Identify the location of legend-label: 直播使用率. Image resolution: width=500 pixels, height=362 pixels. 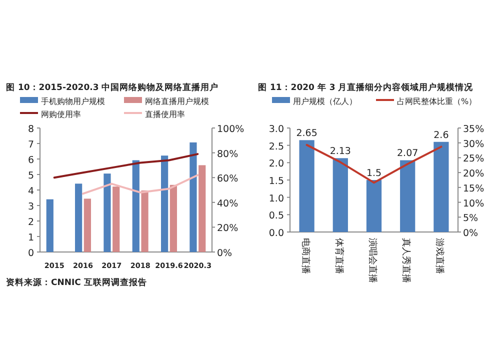
(165, 114).